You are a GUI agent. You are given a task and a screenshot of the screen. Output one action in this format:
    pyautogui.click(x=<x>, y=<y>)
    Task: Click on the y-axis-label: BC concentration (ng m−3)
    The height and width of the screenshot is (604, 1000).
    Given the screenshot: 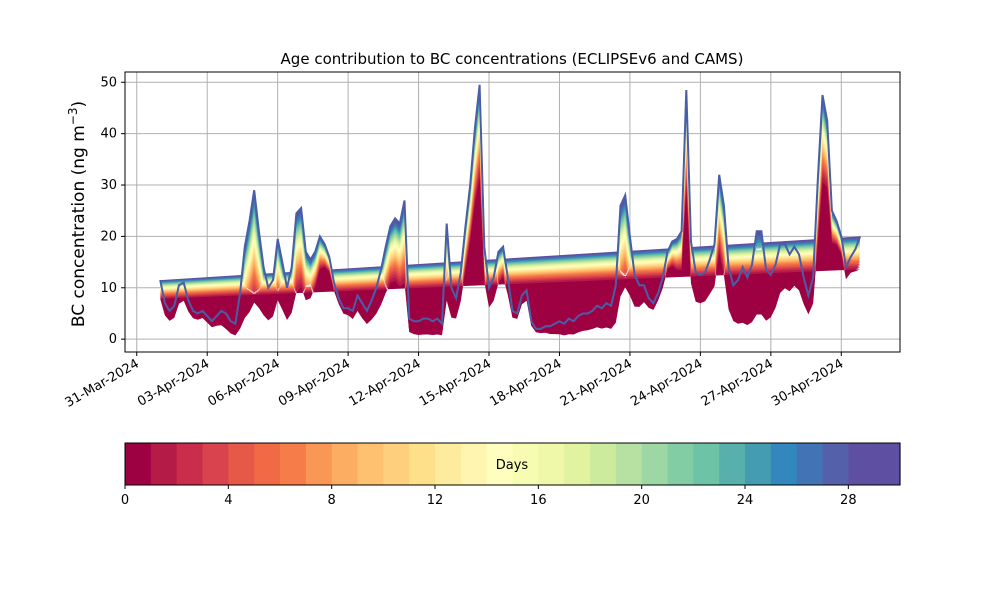 What is the action you would take?
    pyautogui.click(x=77, y=214)
    